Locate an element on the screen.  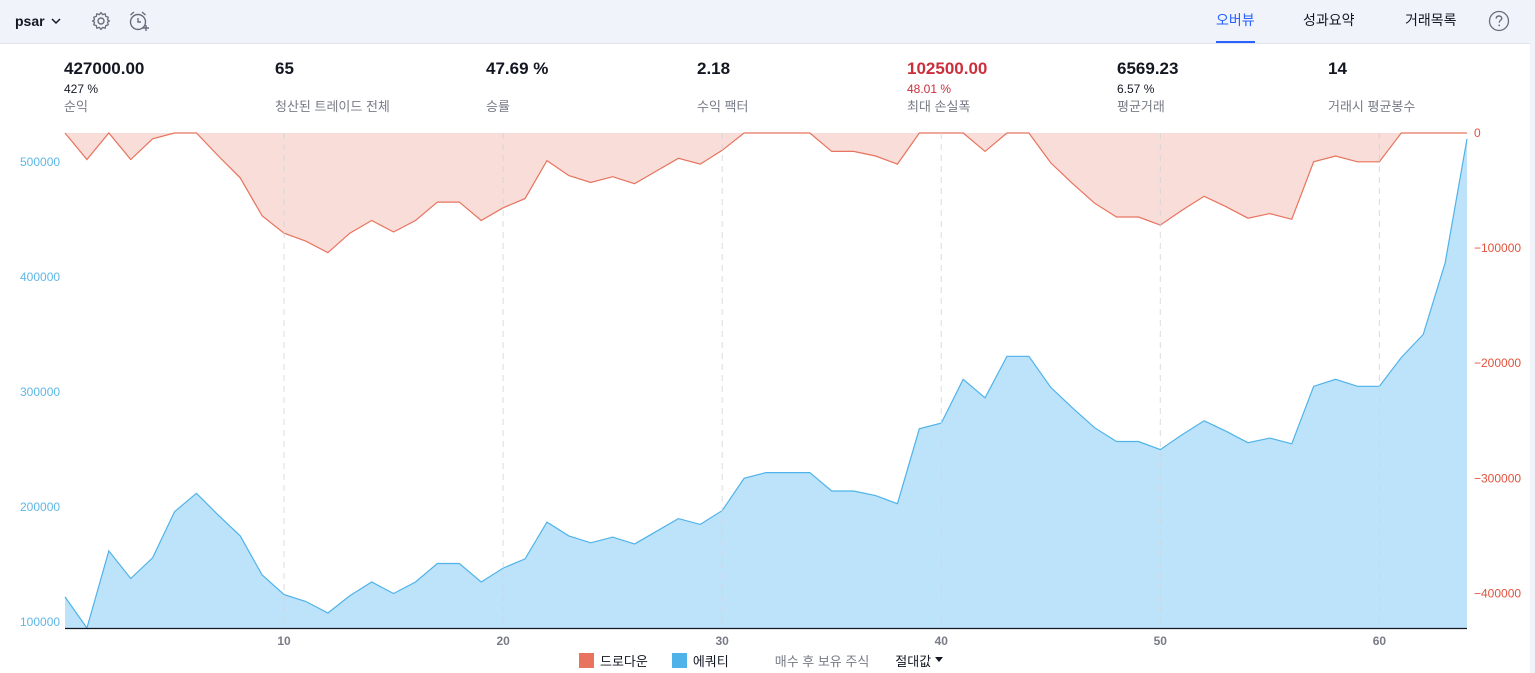
left-axis-tick-label: 100000 is located at coordinates (40, 622).